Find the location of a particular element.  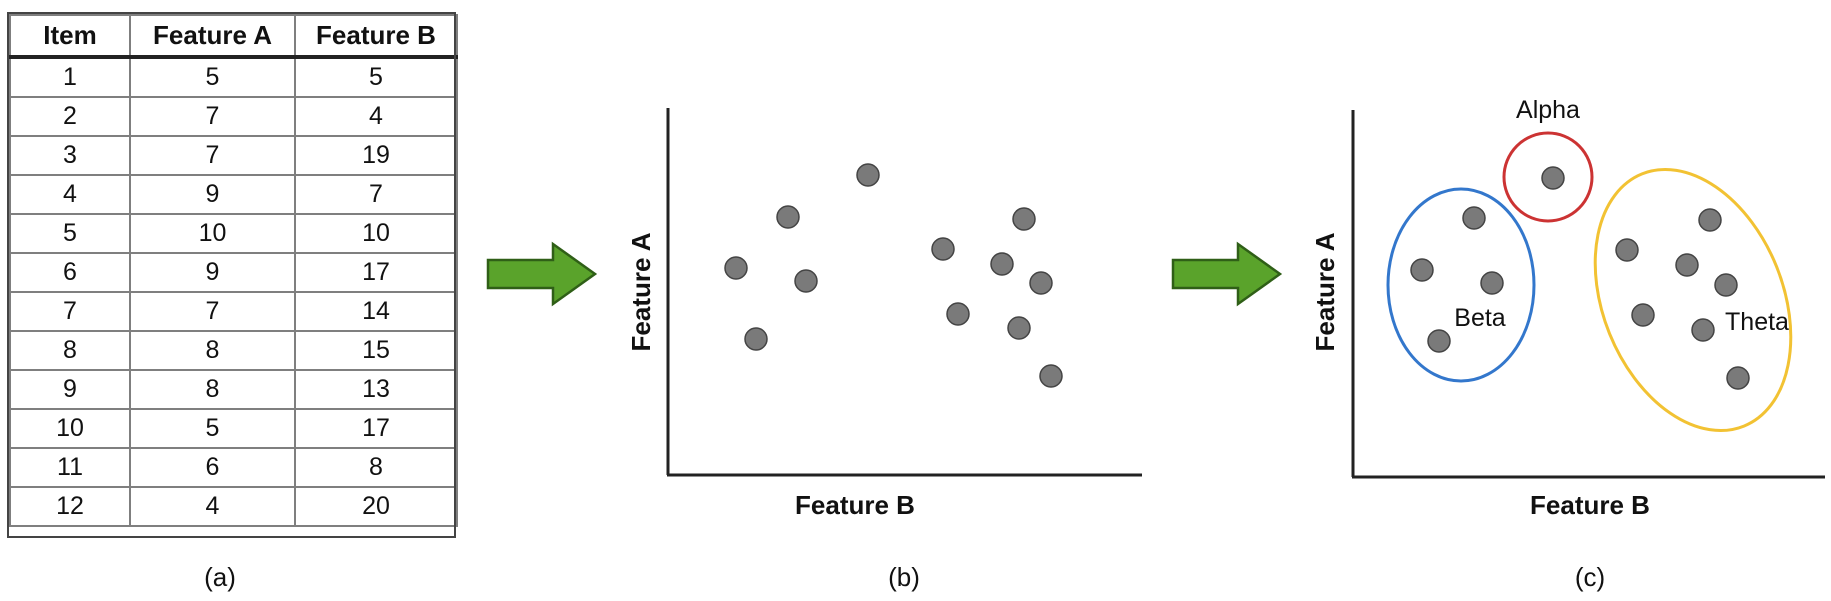

table-row: 10 5 17 is located at coordinates (233, 428).